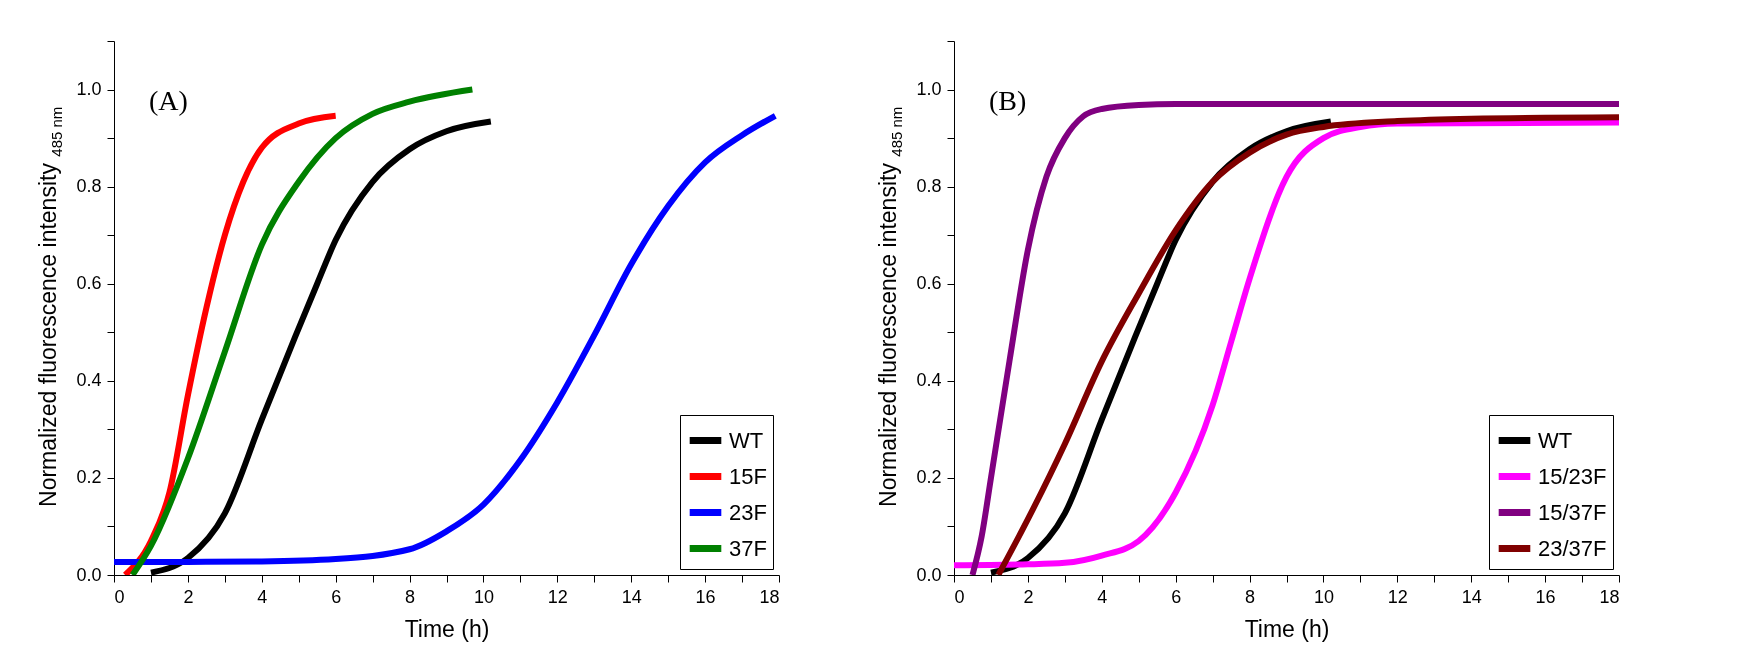 This screenshot has width=1761, height=670. What do you see at coordinates (748, 476) in the screenshot?
I see `legend-label: 15F` at bounding box center [748, 476].